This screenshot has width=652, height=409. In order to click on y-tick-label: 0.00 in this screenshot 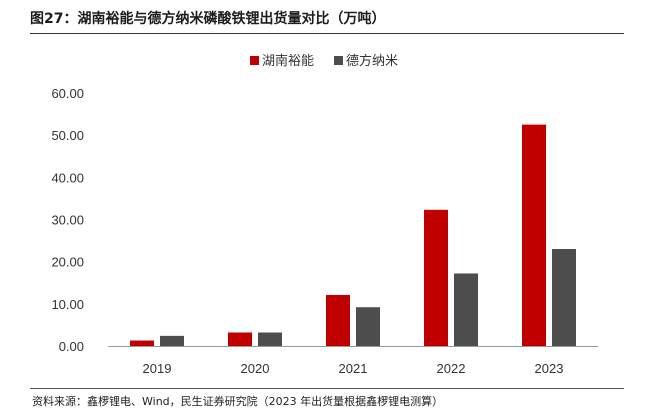, I will do `click(71, 346)`.